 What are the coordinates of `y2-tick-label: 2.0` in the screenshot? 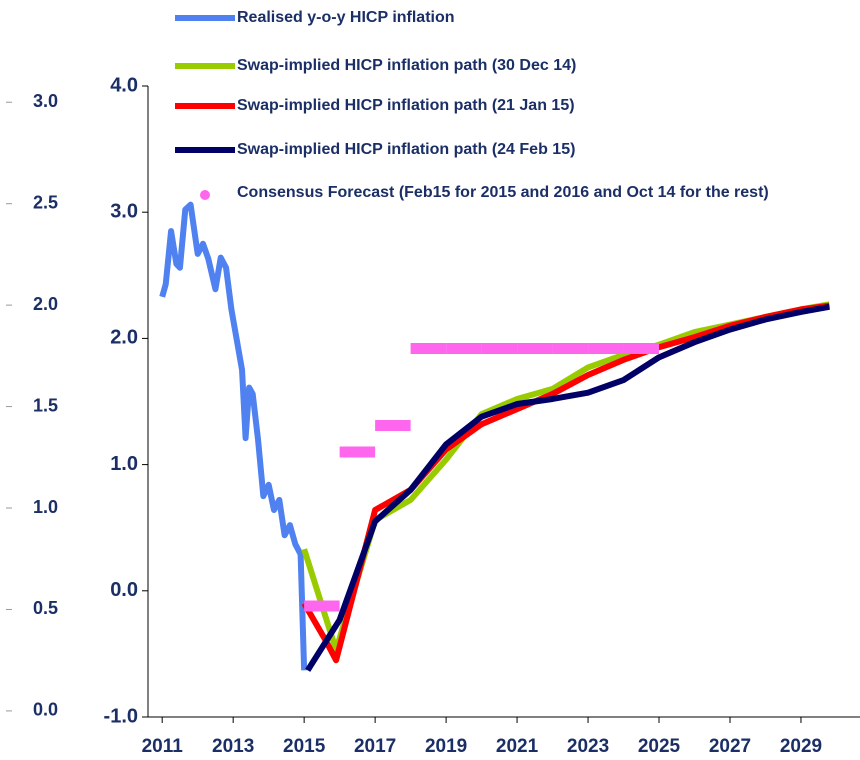 It's located at (45, 304).